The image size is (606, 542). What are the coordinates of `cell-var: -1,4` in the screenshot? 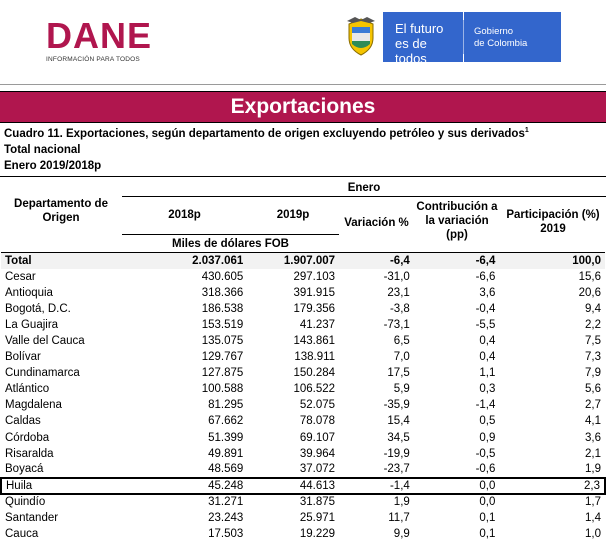 It's located at (376, 485).